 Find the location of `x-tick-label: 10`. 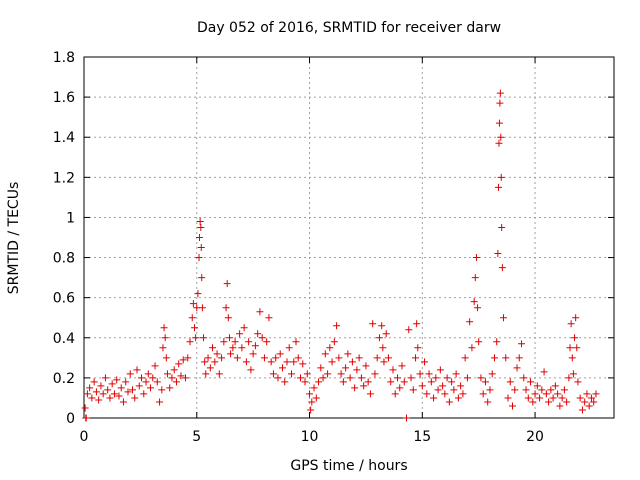

x-tick-label: 10 is located at coordinates (310, 437).